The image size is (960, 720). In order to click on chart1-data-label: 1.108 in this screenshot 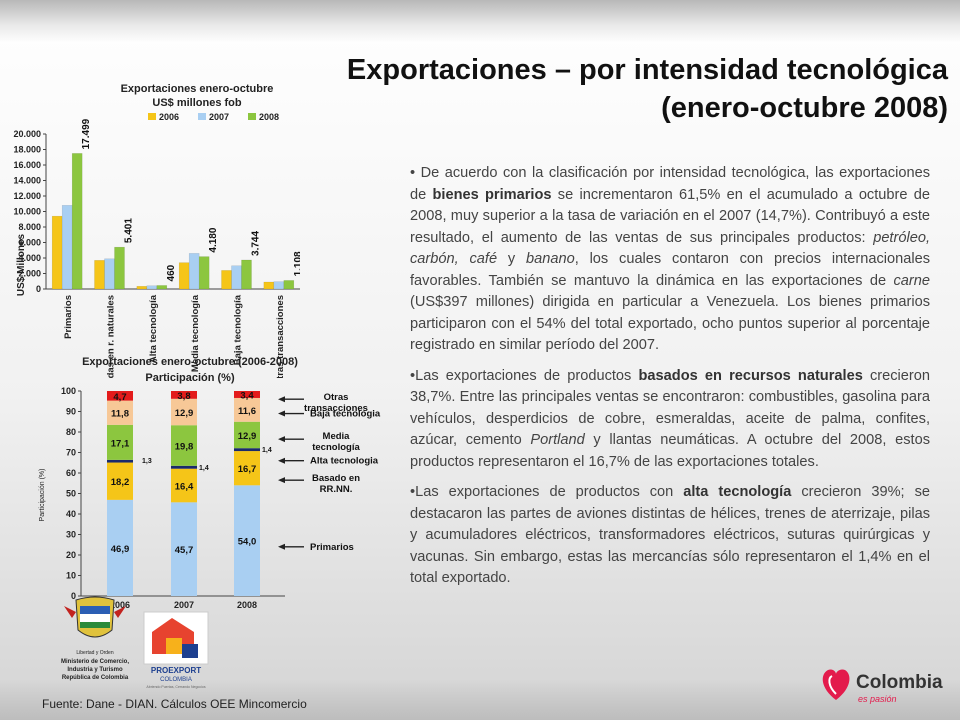, I will do `click(296, 263)`.